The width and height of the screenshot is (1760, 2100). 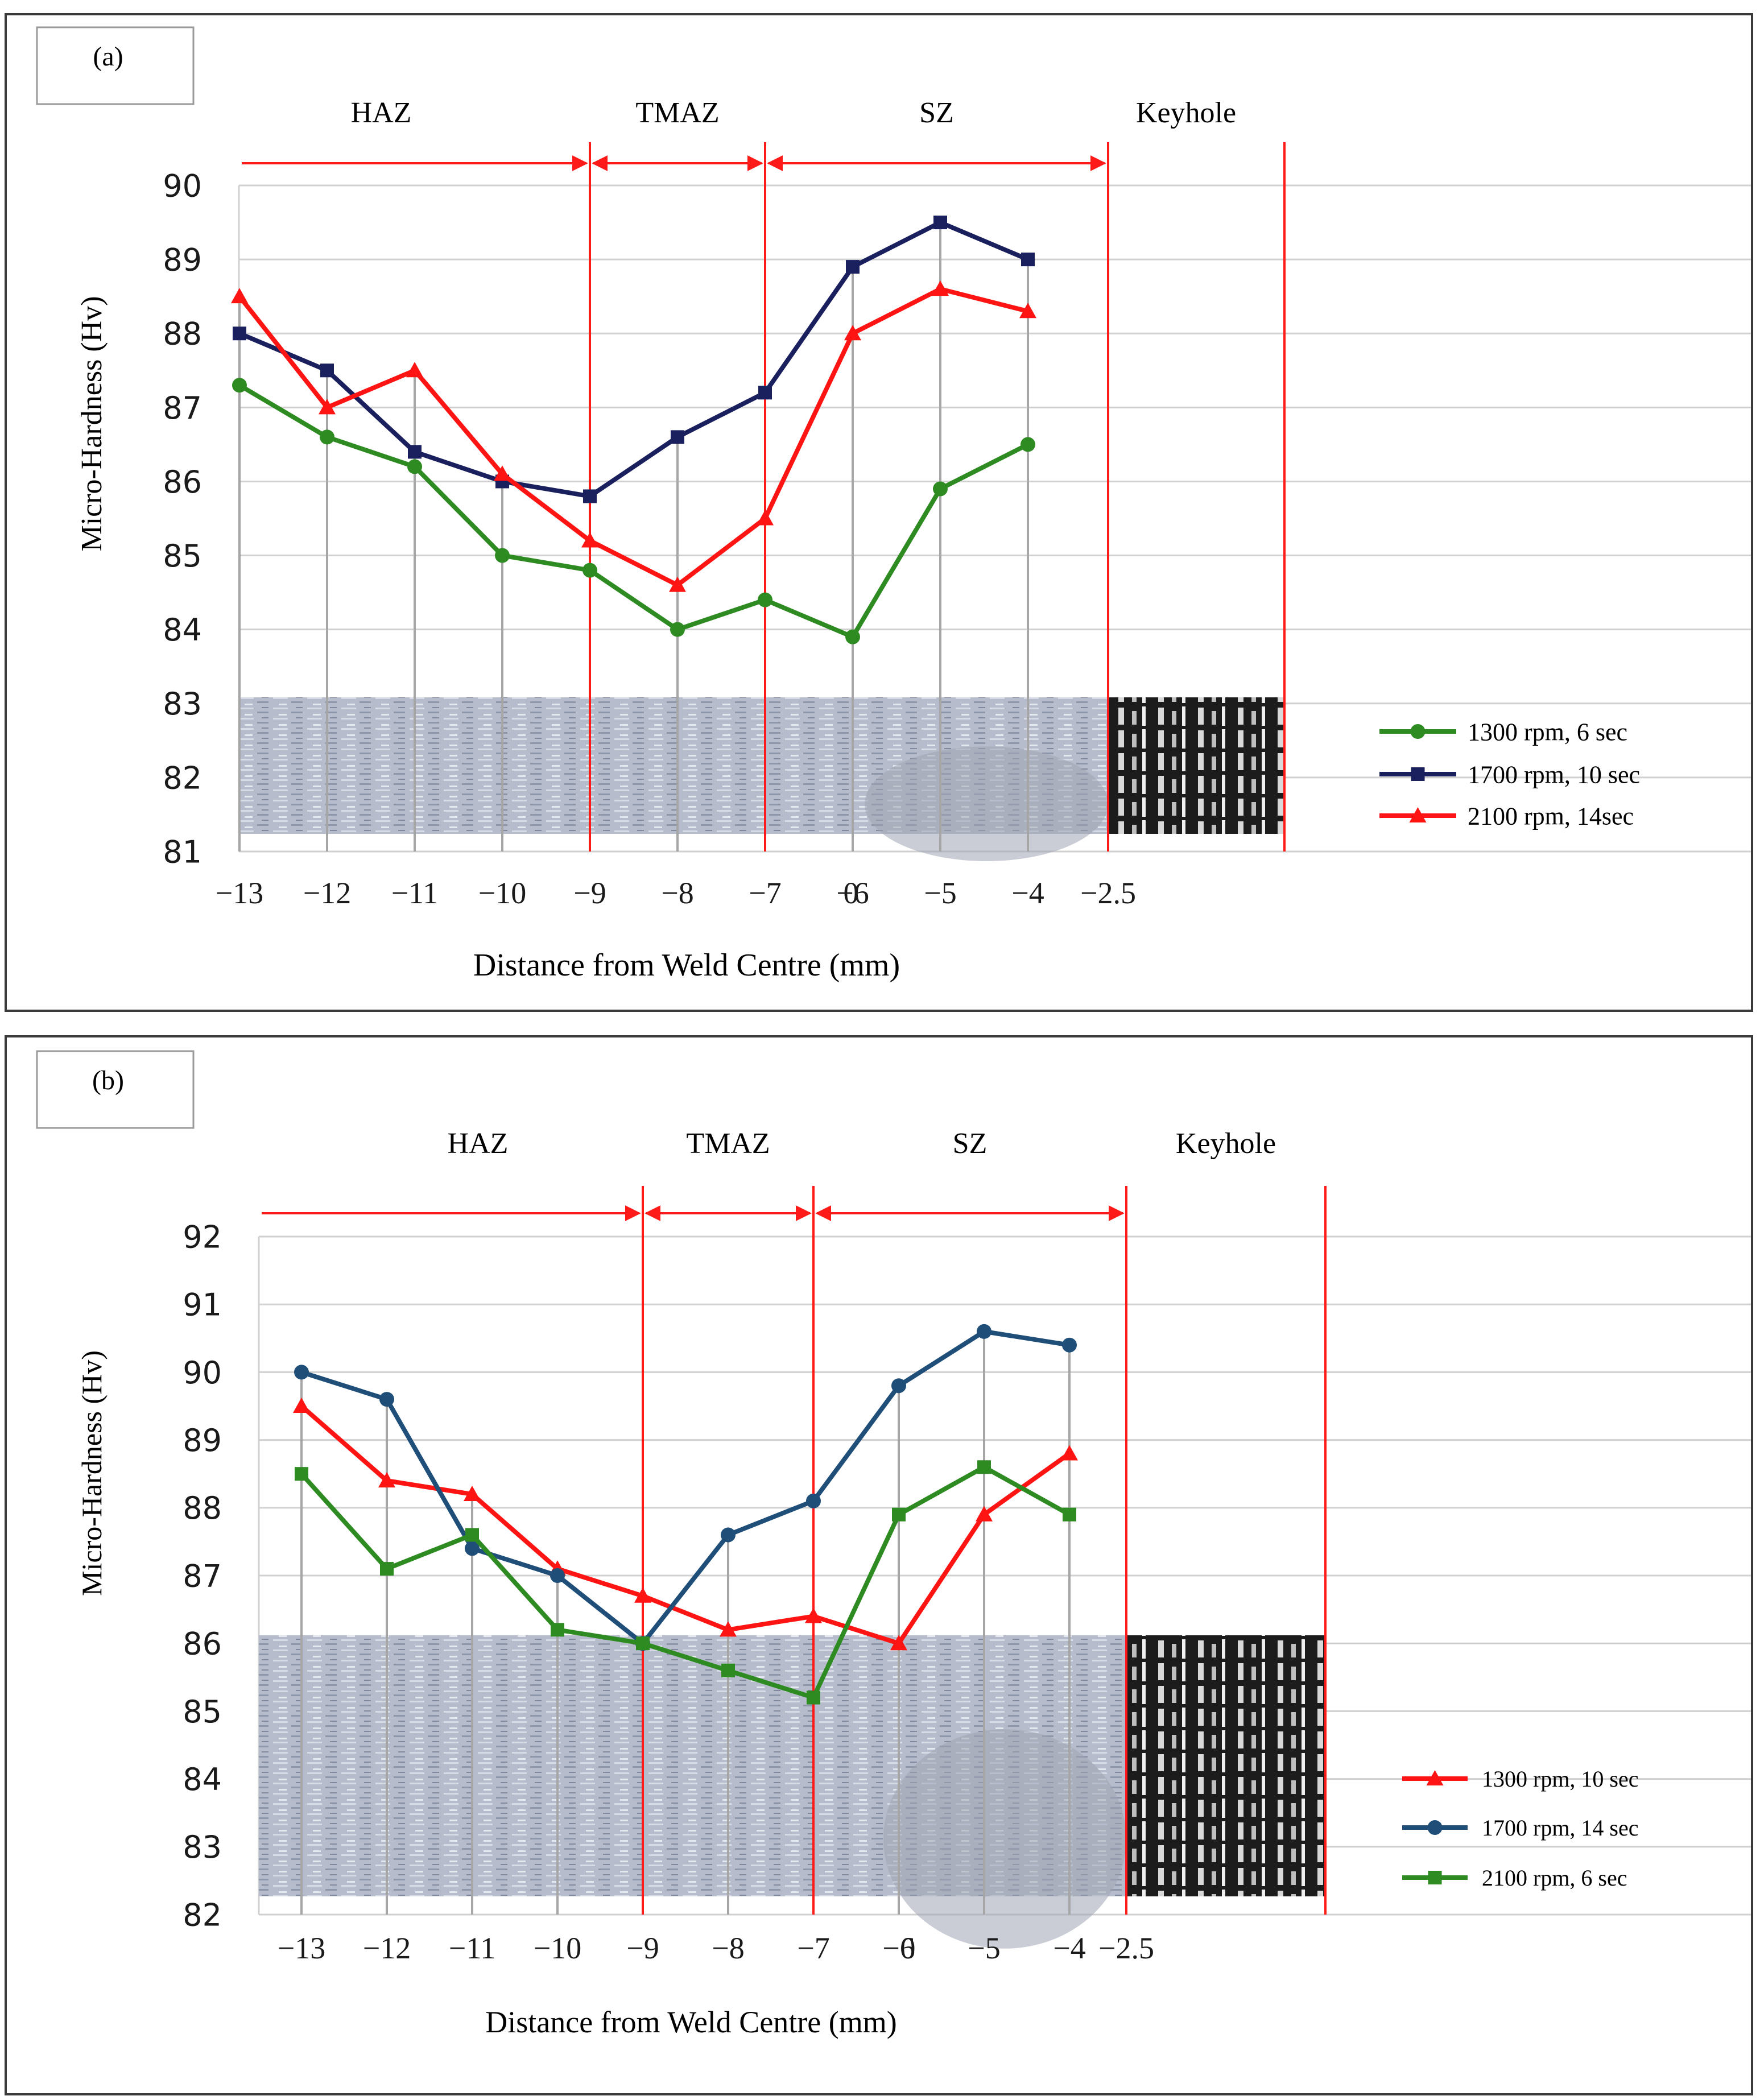 What do you see at coordinates (203, 1373) in the screenshot?
I see `y-tick-label: 90` at bounding box center [203, 1373].